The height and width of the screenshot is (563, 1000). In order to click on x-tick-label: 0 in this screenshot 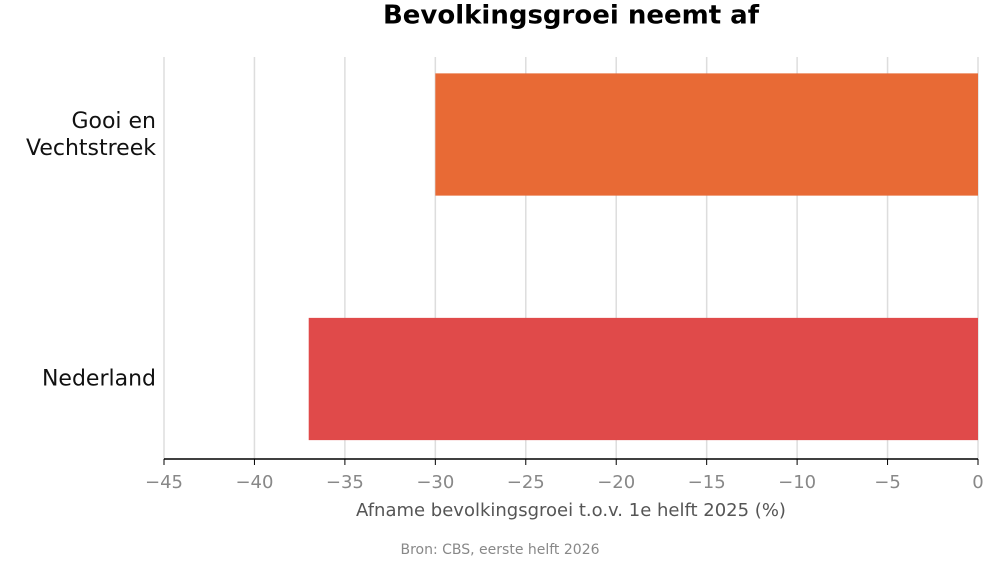, I will do `click(977, 482)`.